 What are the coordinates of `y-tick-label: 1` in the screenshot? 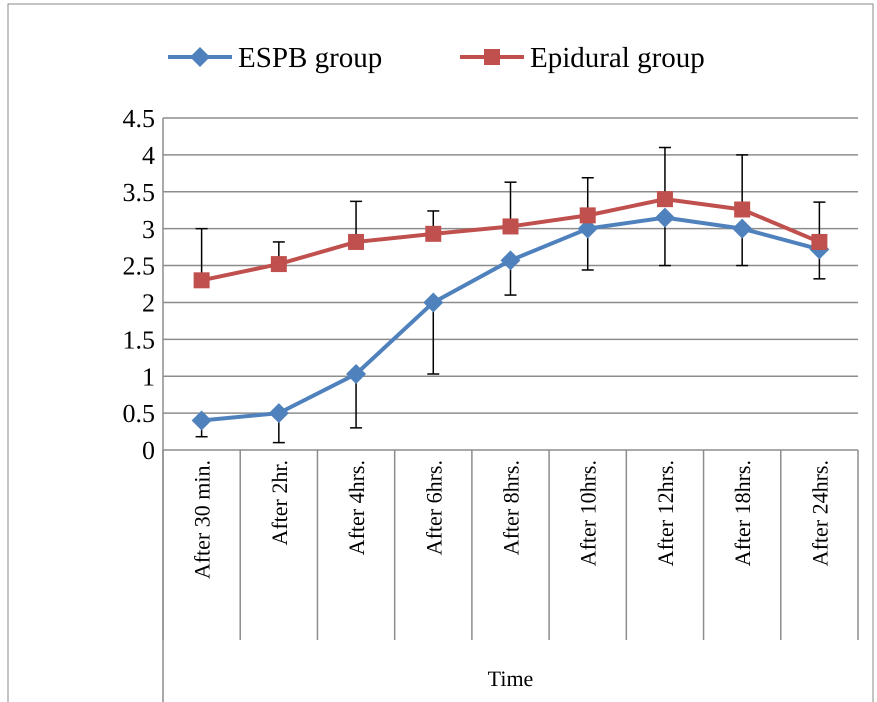 It's located at (148, 377).